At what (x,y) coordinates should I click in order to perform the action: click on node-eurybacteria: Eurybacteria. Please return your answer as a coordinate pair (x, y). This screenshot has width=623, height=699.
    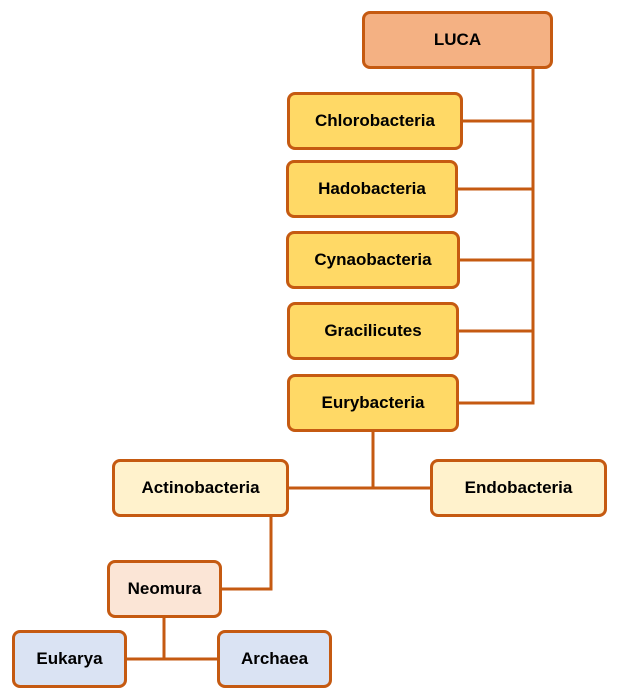
    Looking at the image, I should click on (373, 403).